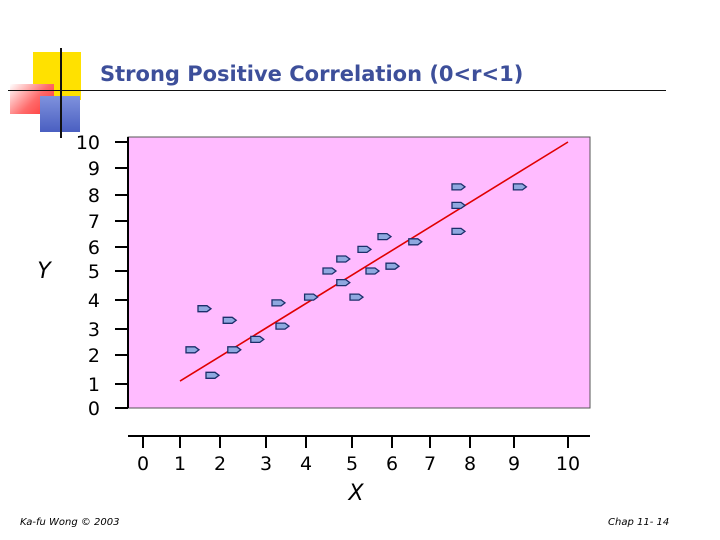 This screenshot has width=720, height=540. What do you see at coordinates (94, 169) in the screenshot?
I see `y-tick-label: 9` at bounding box center [94, 169].